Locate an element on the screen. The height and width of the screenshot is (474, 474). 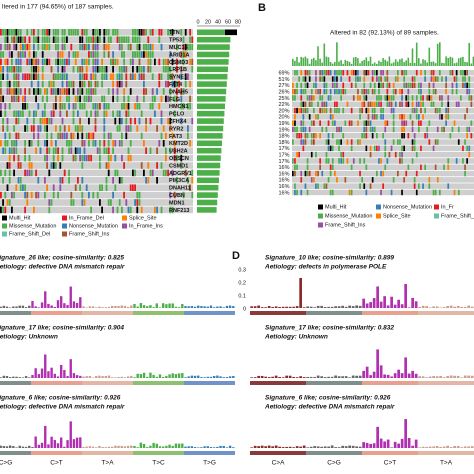
gene-label: ZFHX4 is located at coordinates (178, 122).